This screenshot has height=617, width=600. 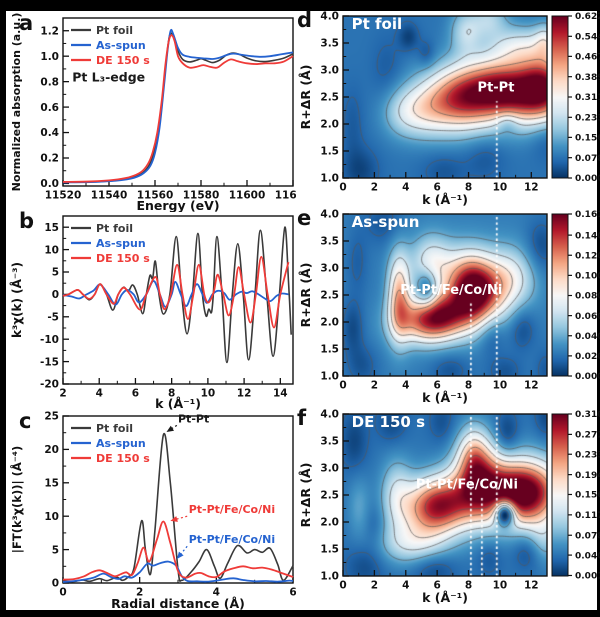 I want to click on x-tick-label: 11560, so click(x=155, y=196).